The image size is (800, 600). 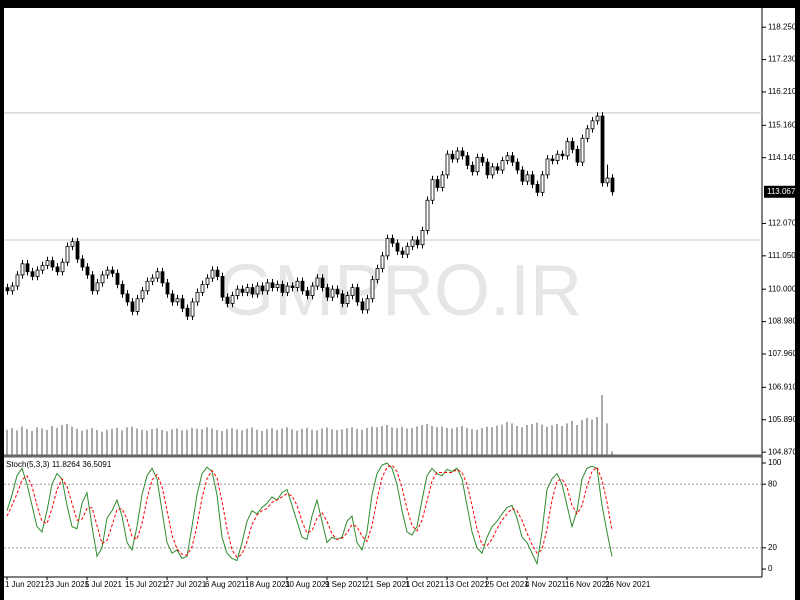 I want to click on current-price-label: 113.067, so click(x=781, y=191).